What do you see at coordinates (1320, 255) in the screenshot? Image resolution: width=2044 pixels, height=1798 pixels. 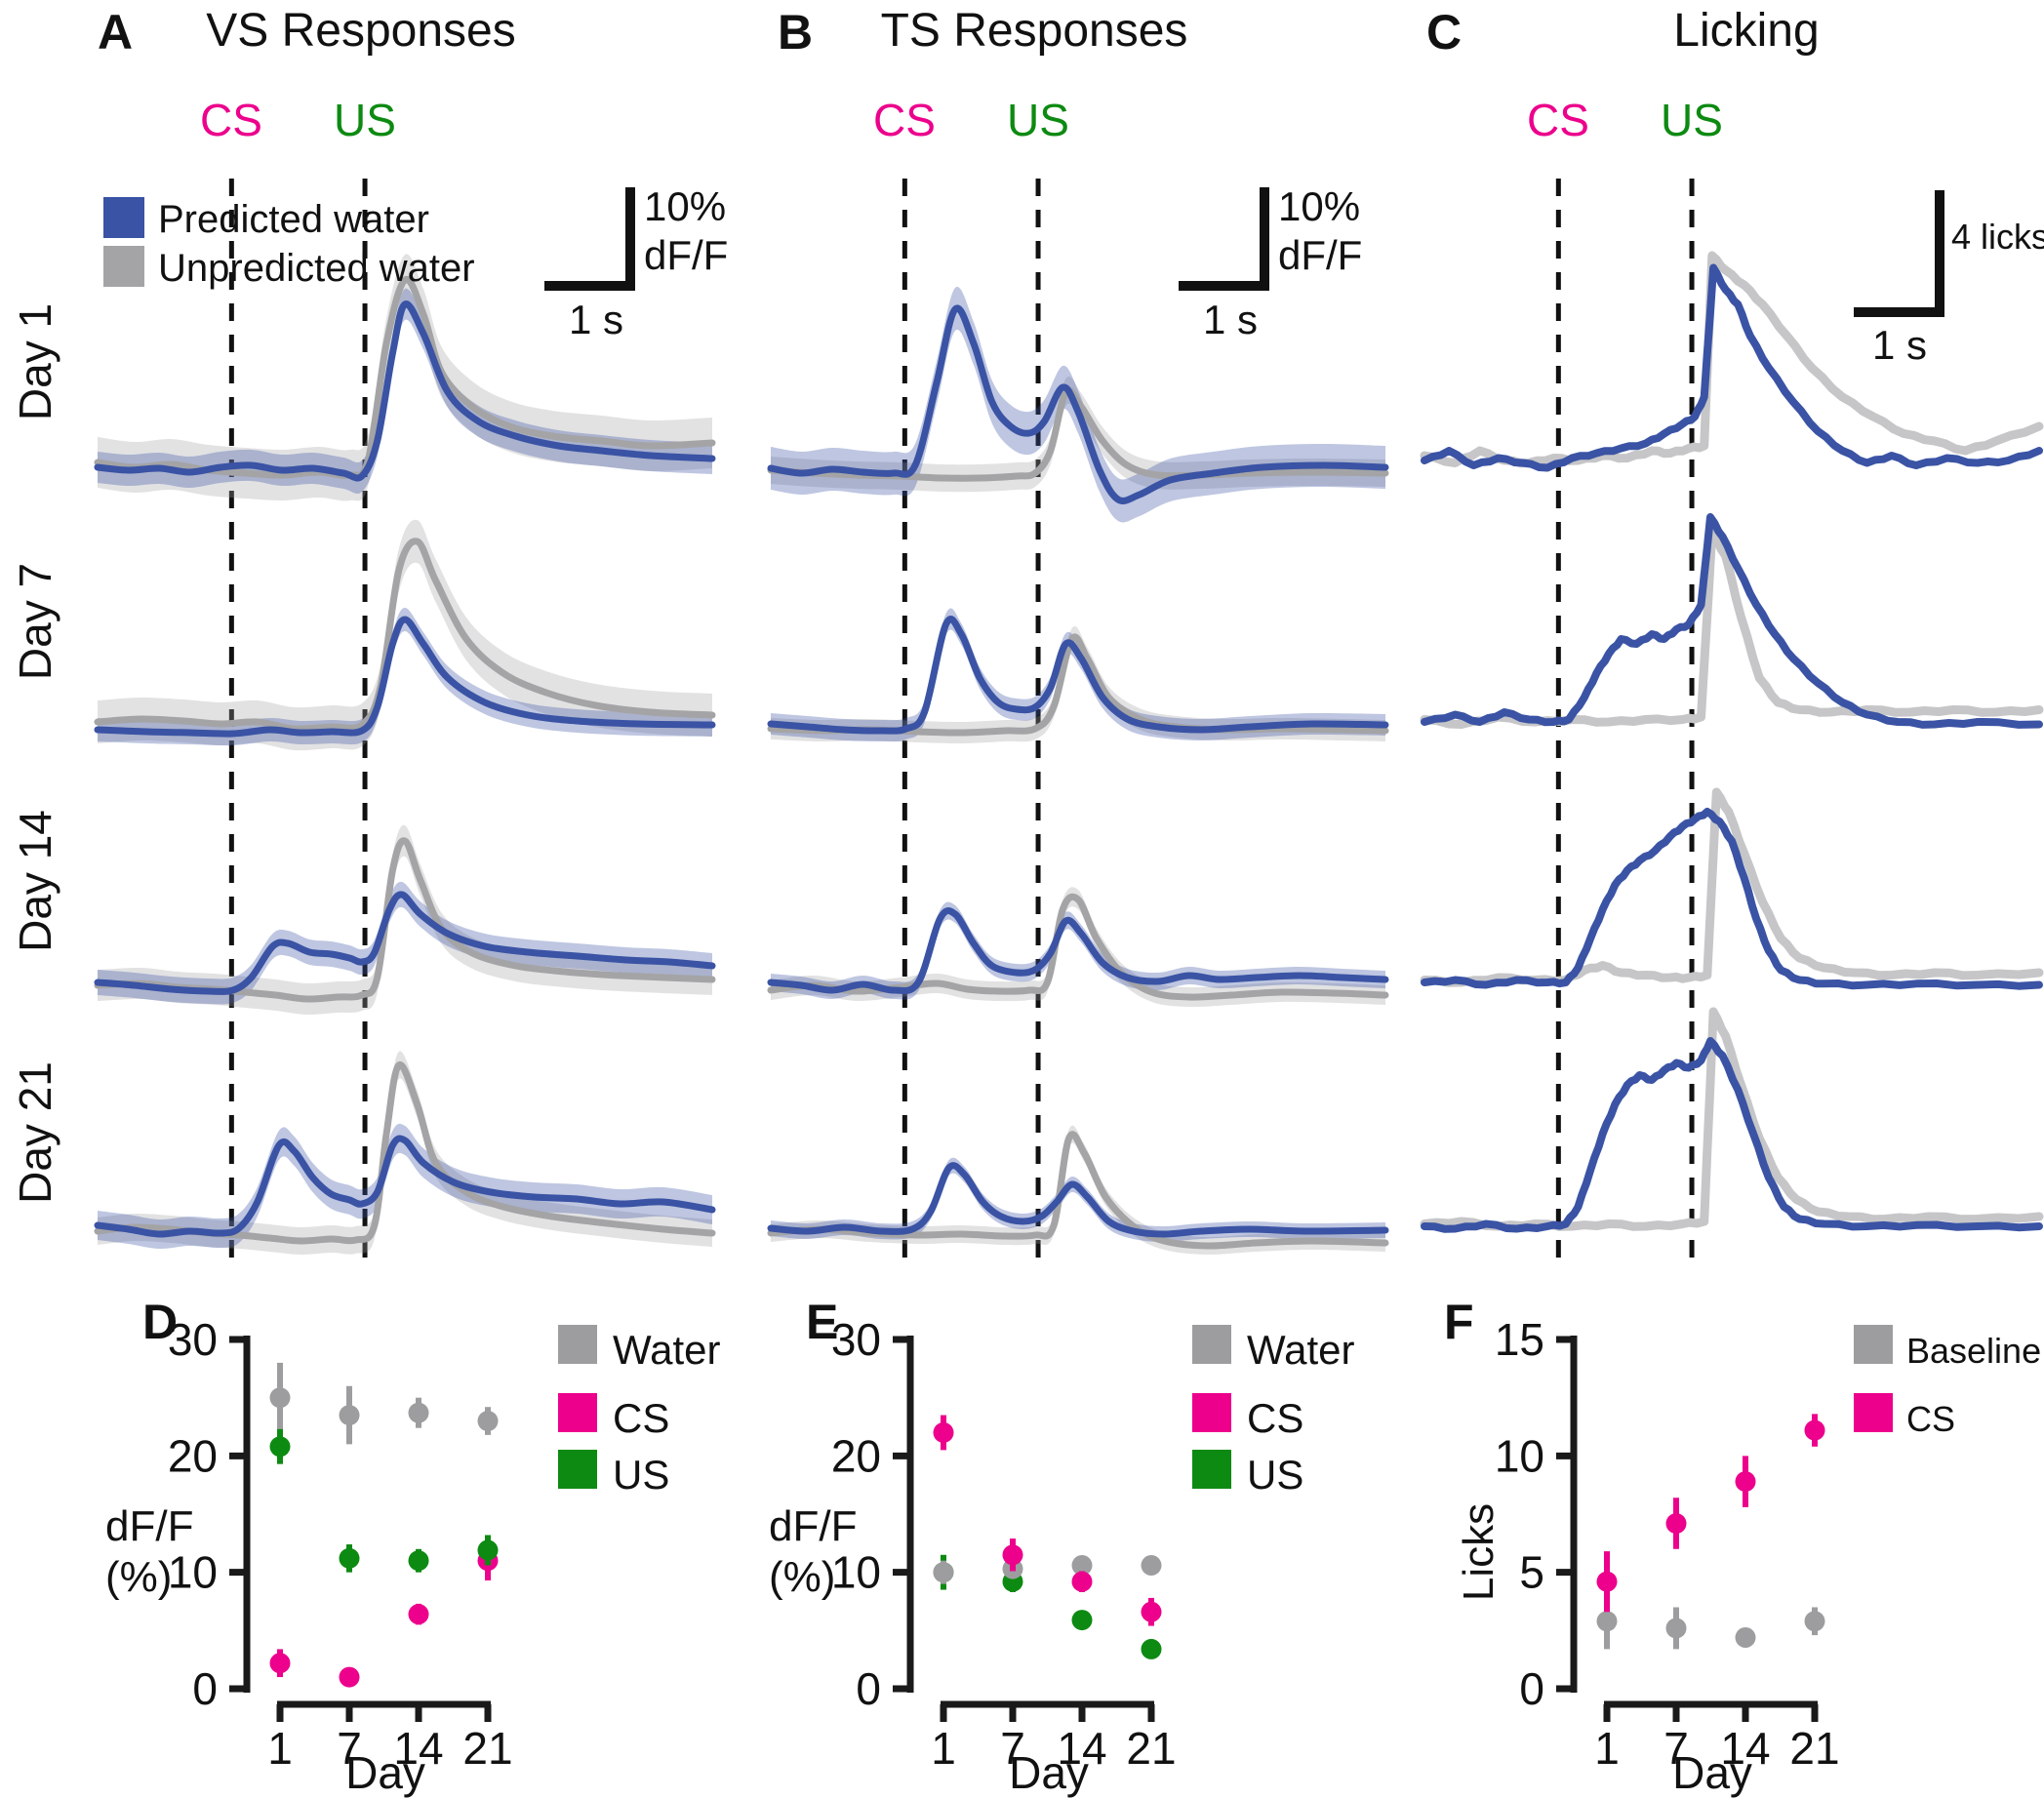 I see `scalebar-b-unit: dF/F` at bounding box center [1320, 255].